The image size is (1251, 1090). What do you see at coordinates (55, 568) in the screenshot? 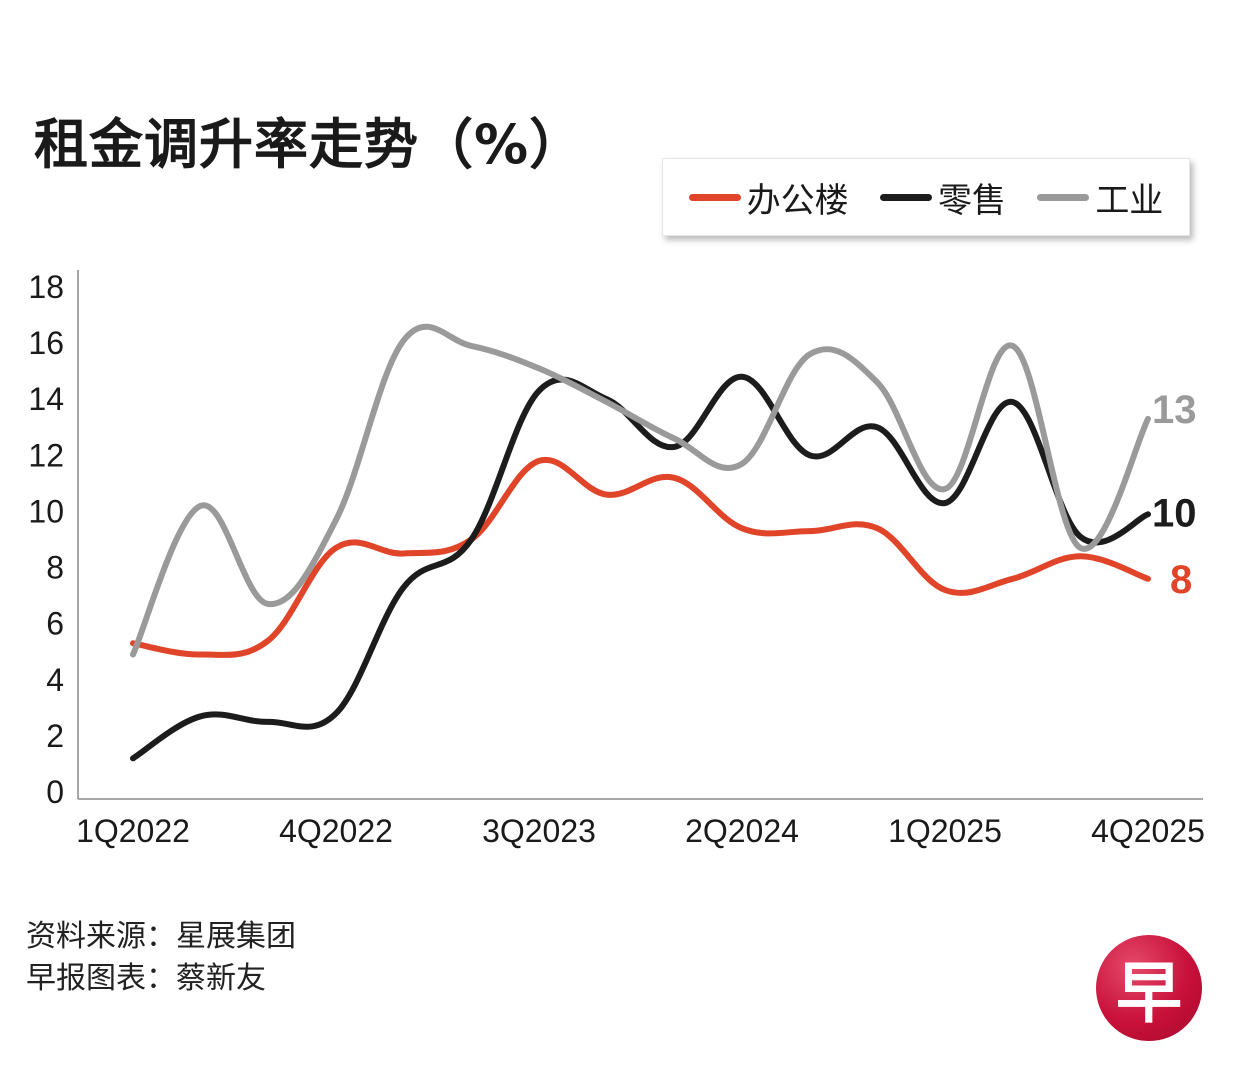
I see `y-tick-label: 8` at bounding box center [55, 568].